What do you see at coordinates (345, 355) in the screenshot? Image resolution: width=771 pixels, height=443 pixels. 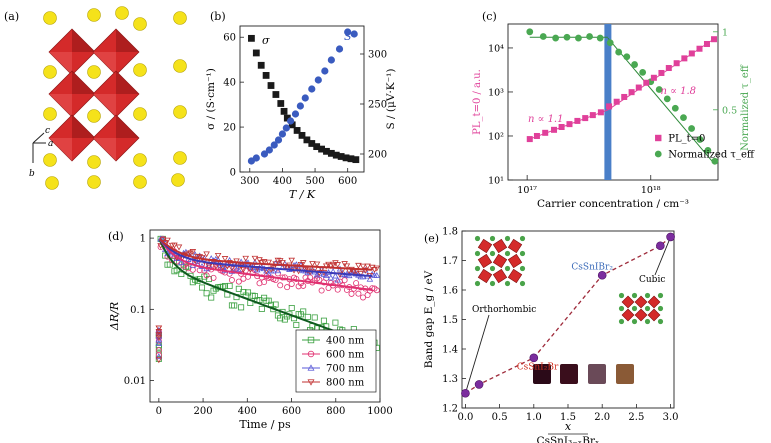 I see `legend-label: 600 nm` at bounding box center [345, 355].